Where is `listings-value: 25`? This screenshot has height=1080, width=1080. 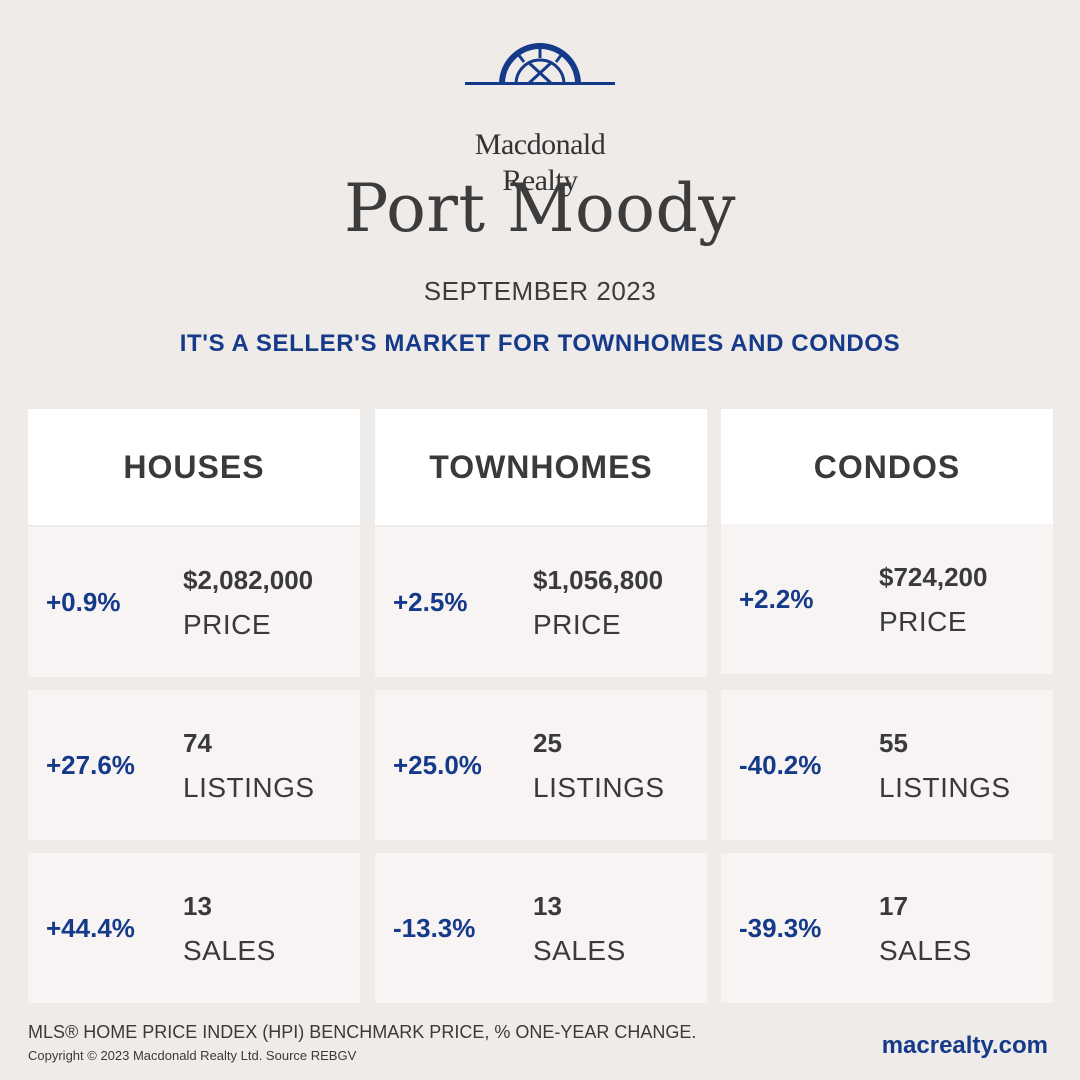
listings-value: 25 is located at coordinates (547, 743).